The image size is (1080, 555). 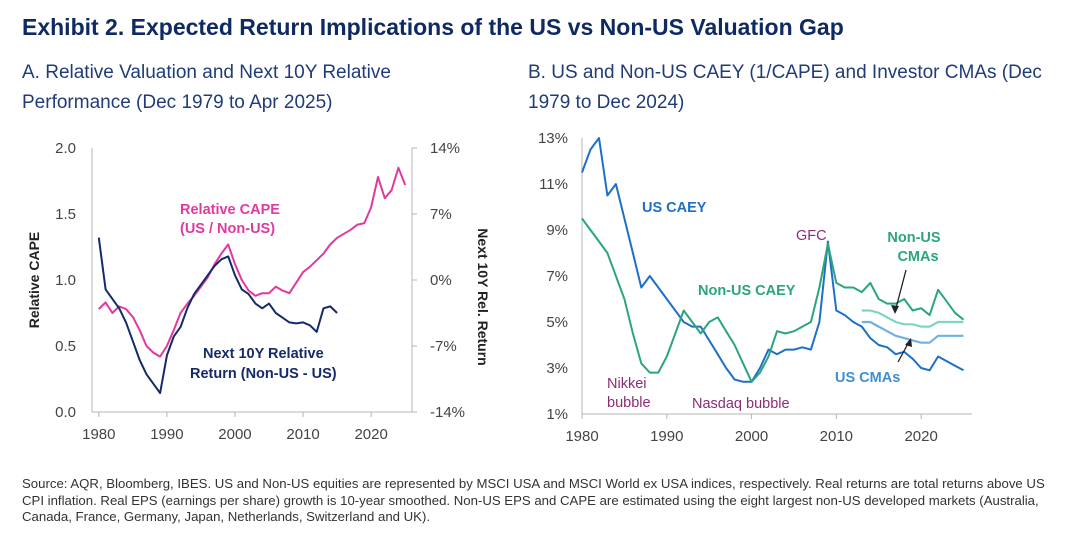 What do you see at coordinates (741, 404) in the screenshot?
I see `nasdaq-label: Nasdaq bubble` at bounding box center [741, 404].